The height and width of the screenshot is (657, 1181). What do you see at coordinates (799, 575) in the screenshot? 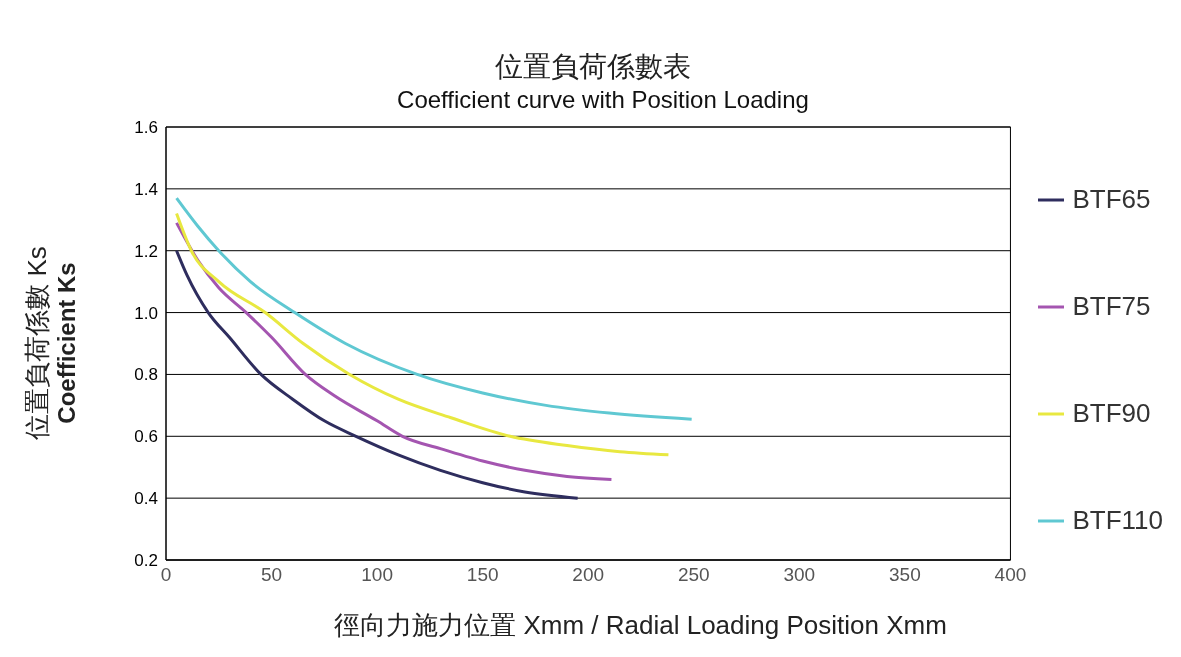
I see `x-tick-label: 300` at bounding box center [799, 575].